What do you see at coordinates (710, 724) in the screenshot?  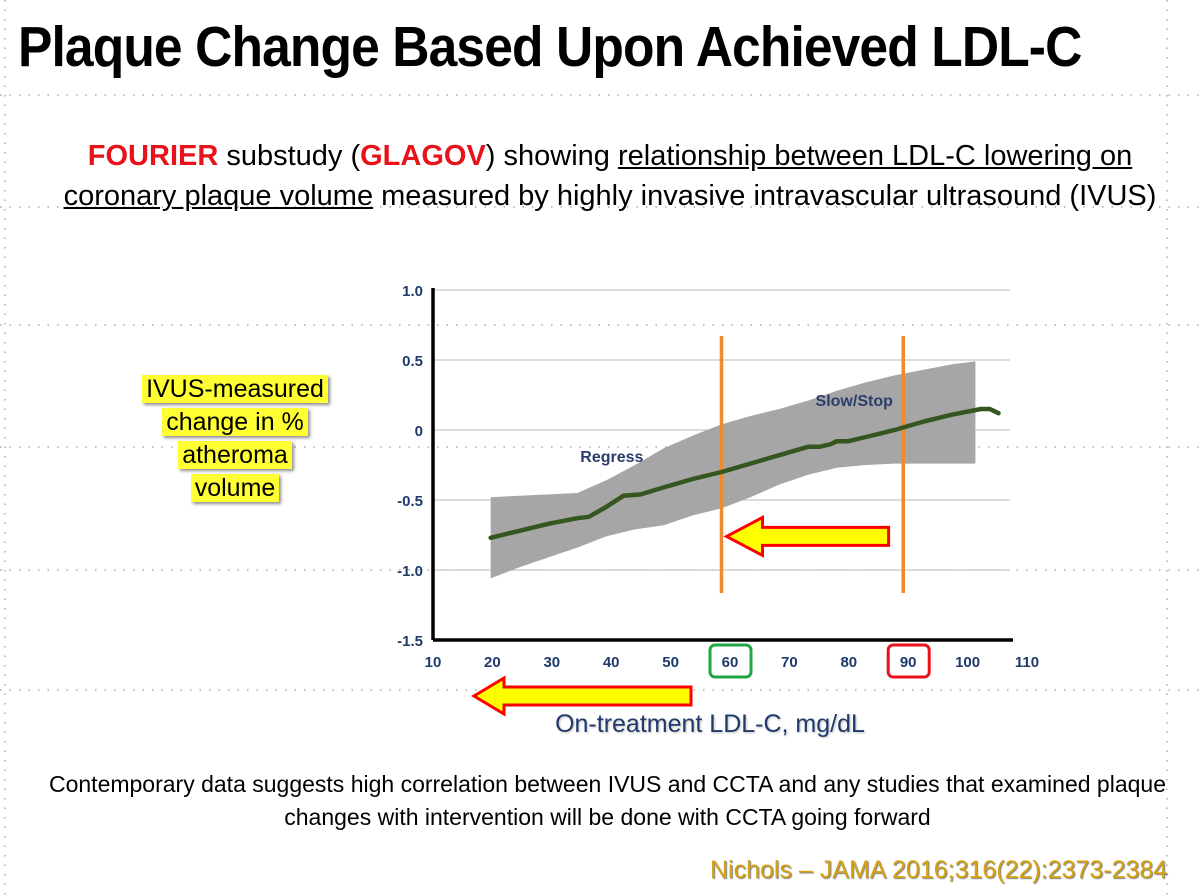 I see `x-axis-label: On-treatment LDL-C, mg/dL` at bounding box center [710, 724].